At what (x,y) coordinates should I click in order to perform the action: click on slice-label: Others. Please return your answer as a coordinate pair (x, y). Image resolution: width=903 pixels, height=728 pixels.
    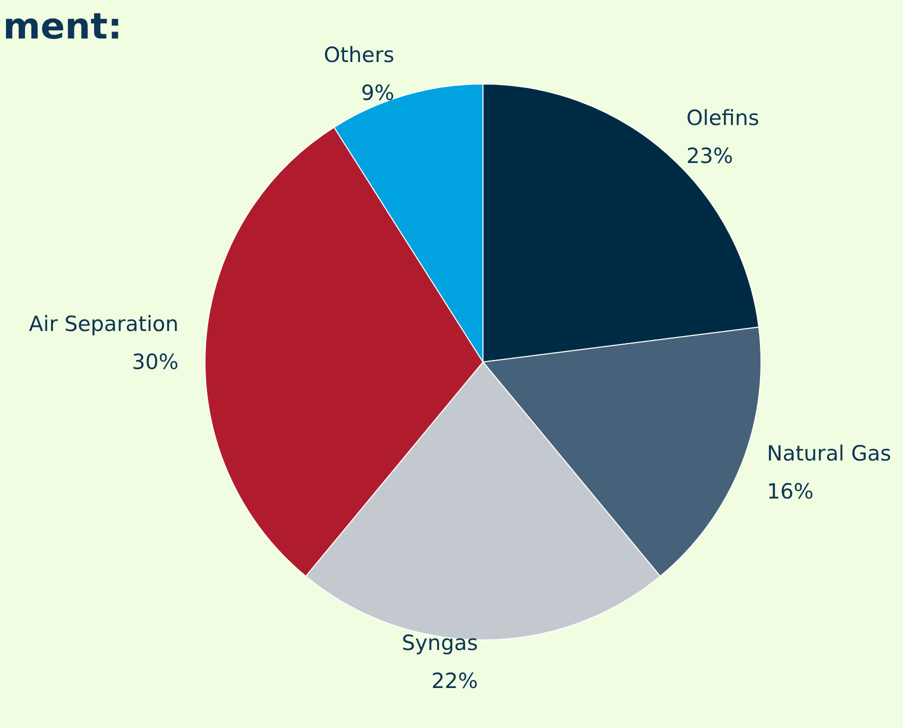
    Looking at the image, I should click on (359, 54).